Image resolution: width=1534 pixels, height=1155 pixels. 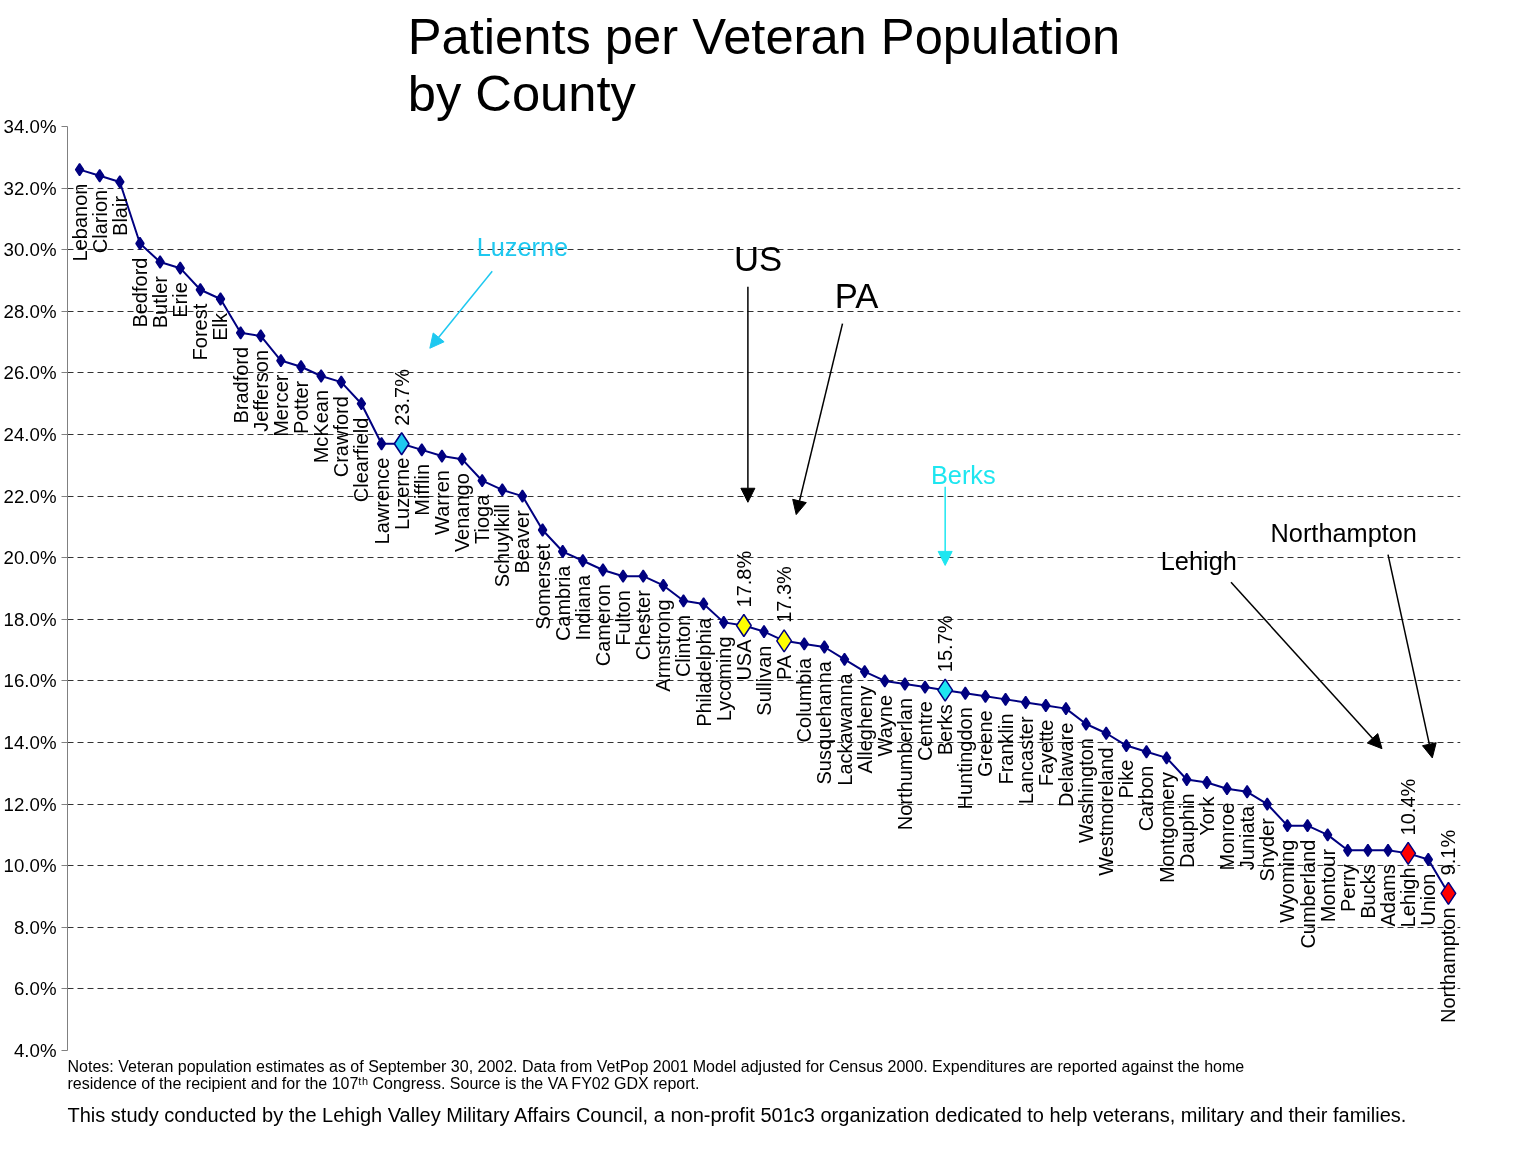 What do you see at coordinates (945, 644) in the screenshot?
I see `data-label: 15.7%` at bounding box center [945, 644].